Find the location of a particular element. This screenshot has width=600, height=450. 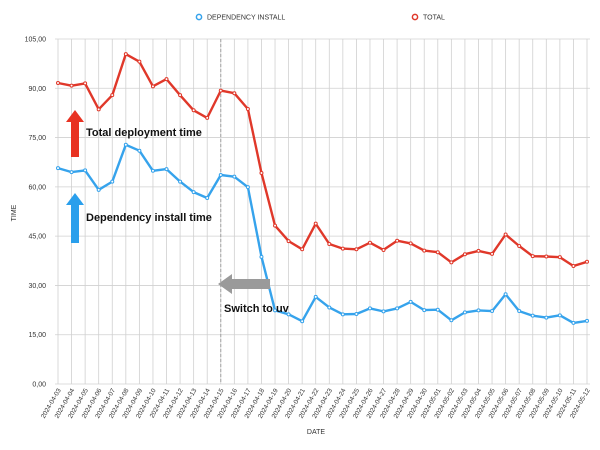

annotation-switch: Switch to uv is located at coordinates (254, 294).